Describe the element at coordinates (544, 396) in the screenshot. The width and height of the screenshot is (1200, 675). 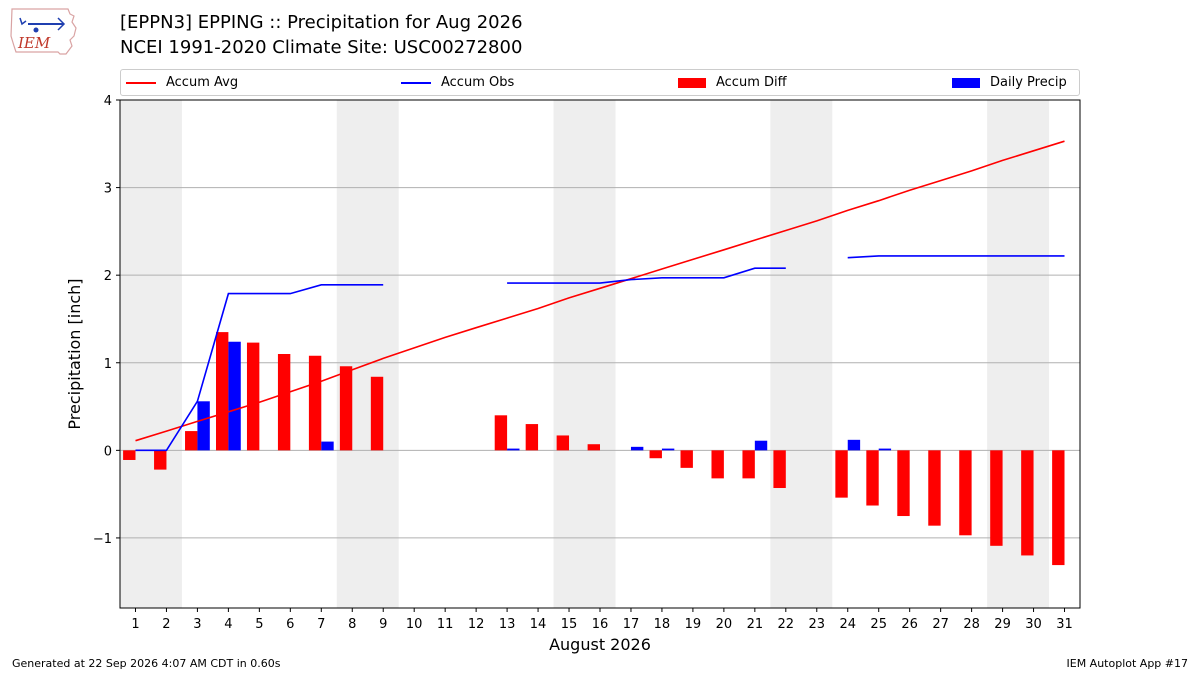
I see `daily-precip-bars` at that location.